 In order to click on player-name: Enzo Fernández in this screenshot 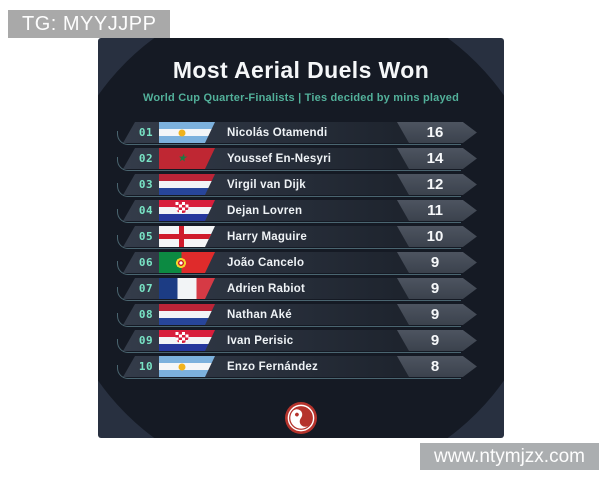, I will do `click(272, 366)`.